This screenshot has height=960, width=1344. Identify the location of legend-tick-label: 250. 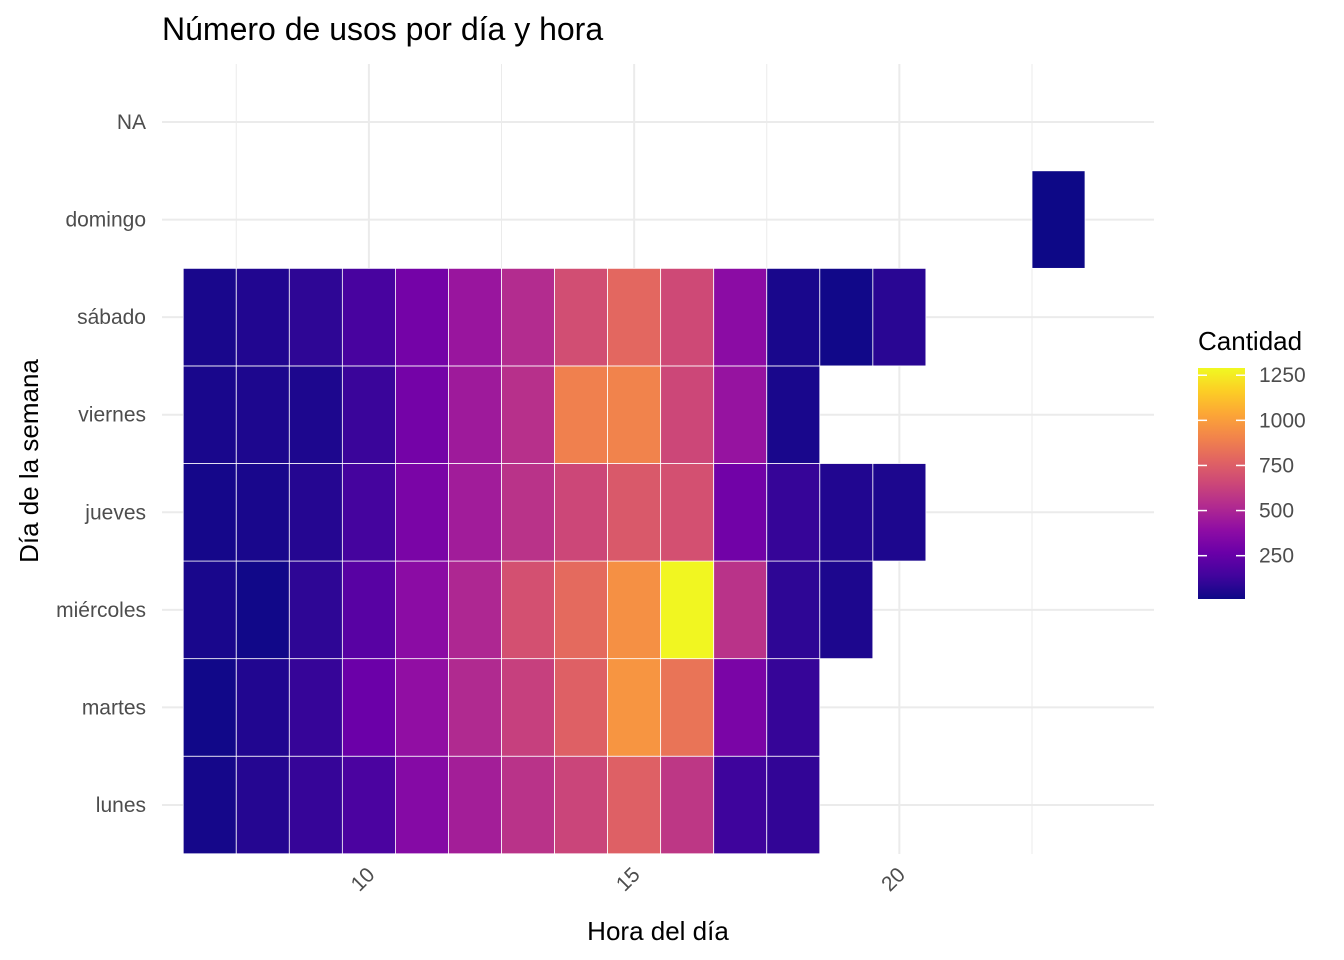
(1276, 556).